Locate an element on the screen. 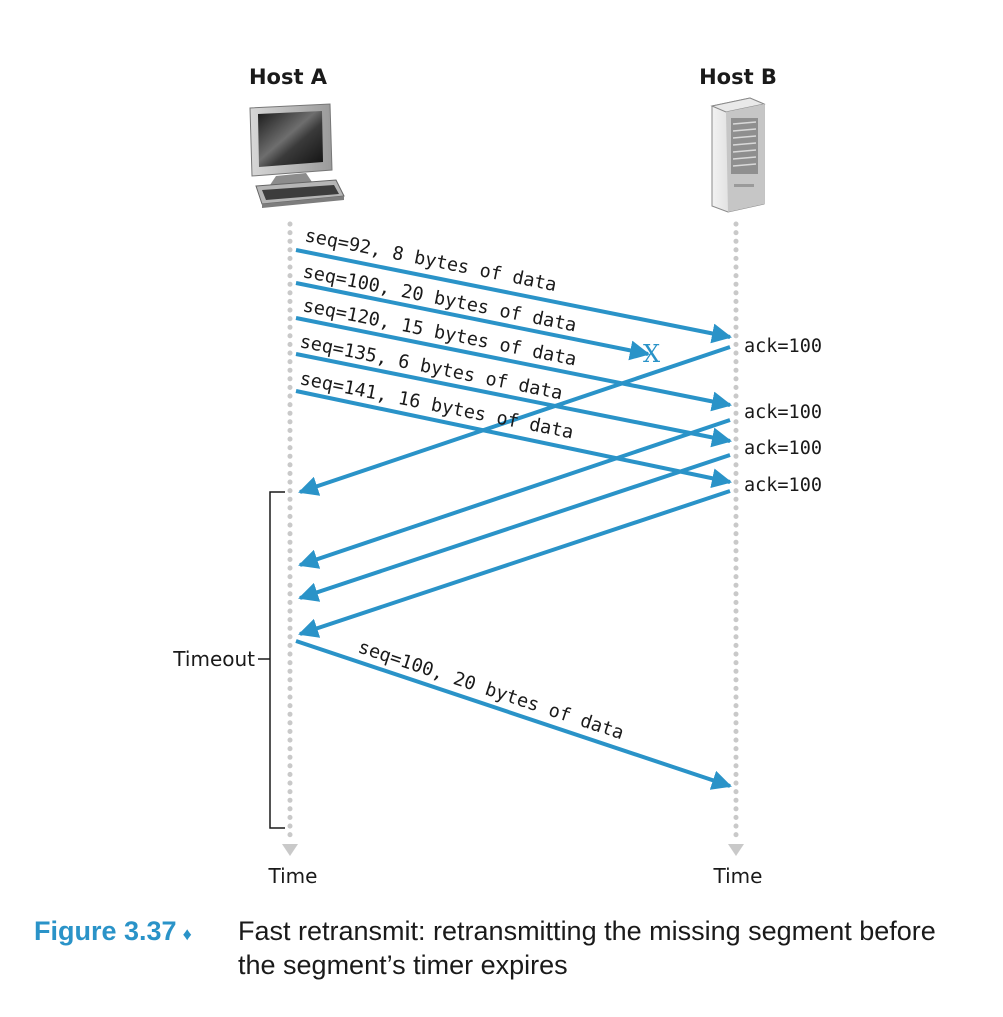 This screenshot has width=1003, height=1017. figure-number: Figure 3.37 is located at coordinates (105, 931).